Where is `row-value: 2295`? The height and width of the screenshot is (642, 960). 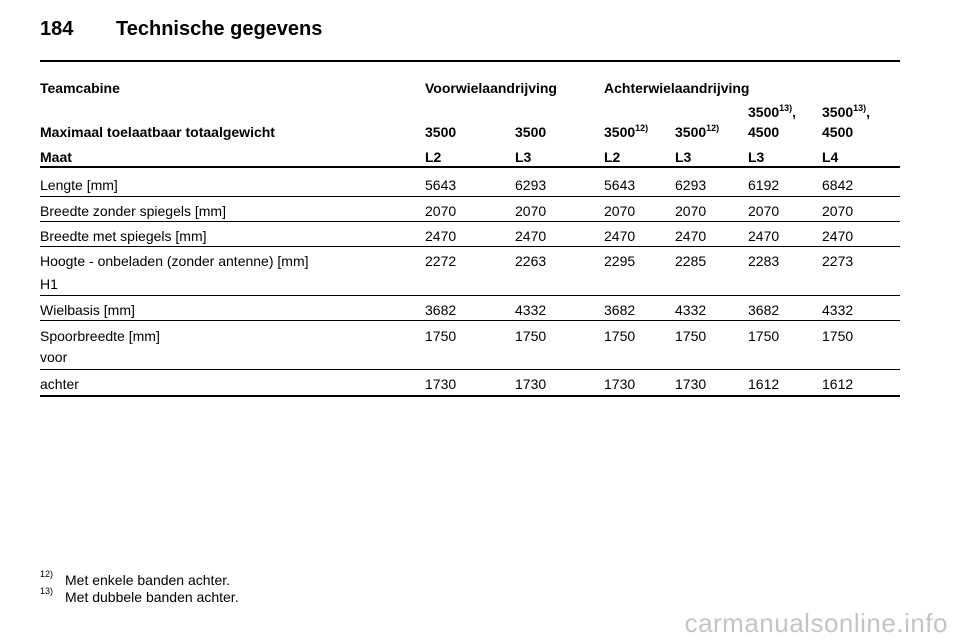
row-value: 2295 is located at coordinates (620, 261).